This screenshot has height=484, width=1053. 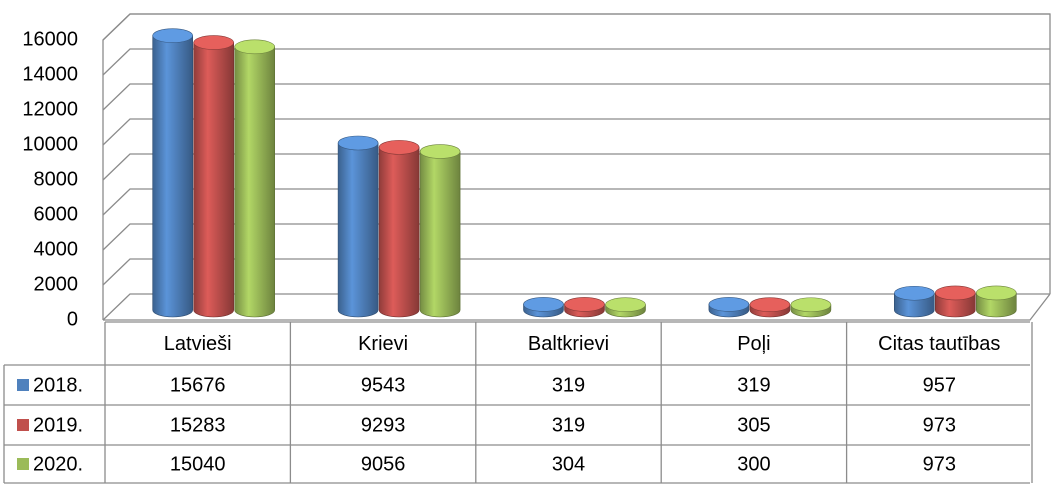 What do you see at coordinates (198, 385) in the screenshot?
I see `table-value: 15676` at bounding box center [198, 385].